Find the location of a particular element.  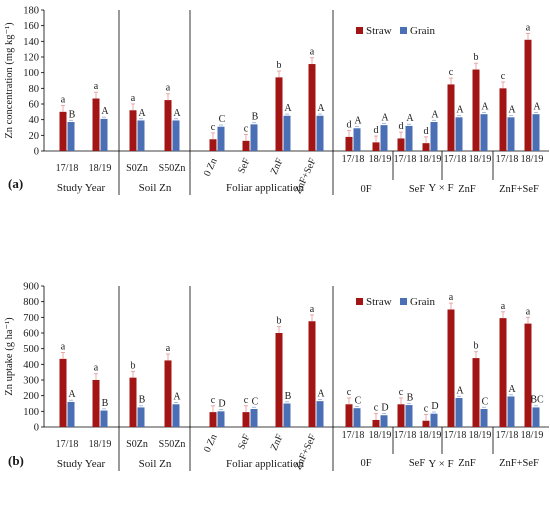

y-tick-label: 180 is located at coordinates (31, 11).